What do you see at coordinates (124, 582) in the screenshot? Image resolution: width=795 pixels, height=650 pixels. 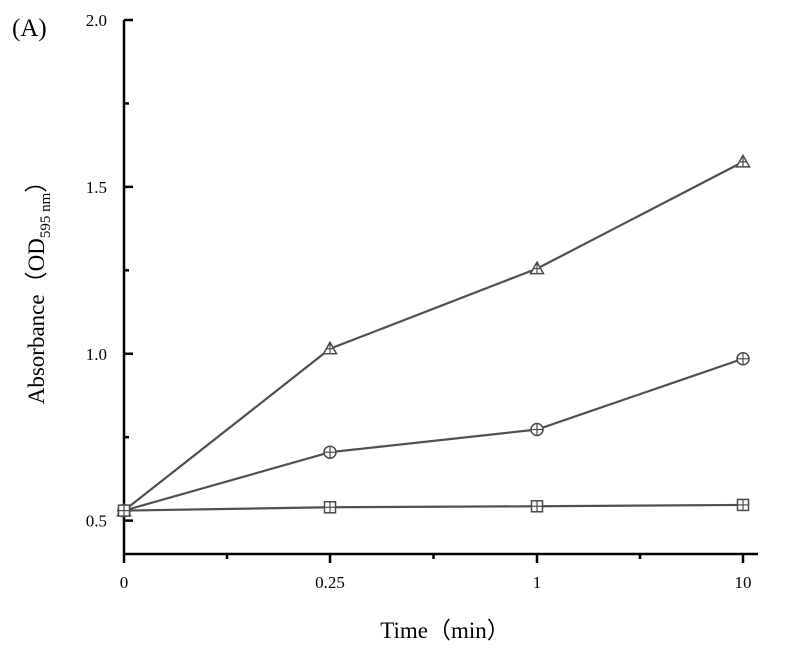 I see `x-tick-label: 0` at bounding box center [124, 582].